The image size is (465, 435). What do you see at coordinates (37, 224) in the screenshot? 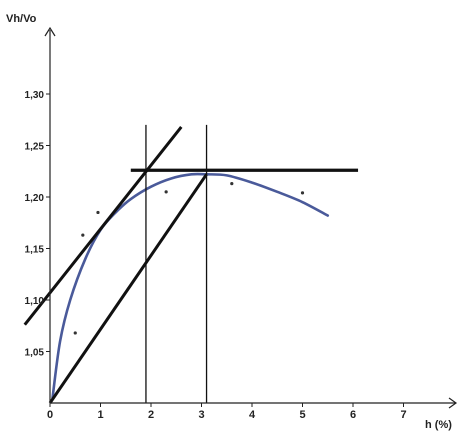
I see `y-tick-group: 1,05 1,10 1,15 1,20 1,25 1,30` at bounding box center [37, 224].